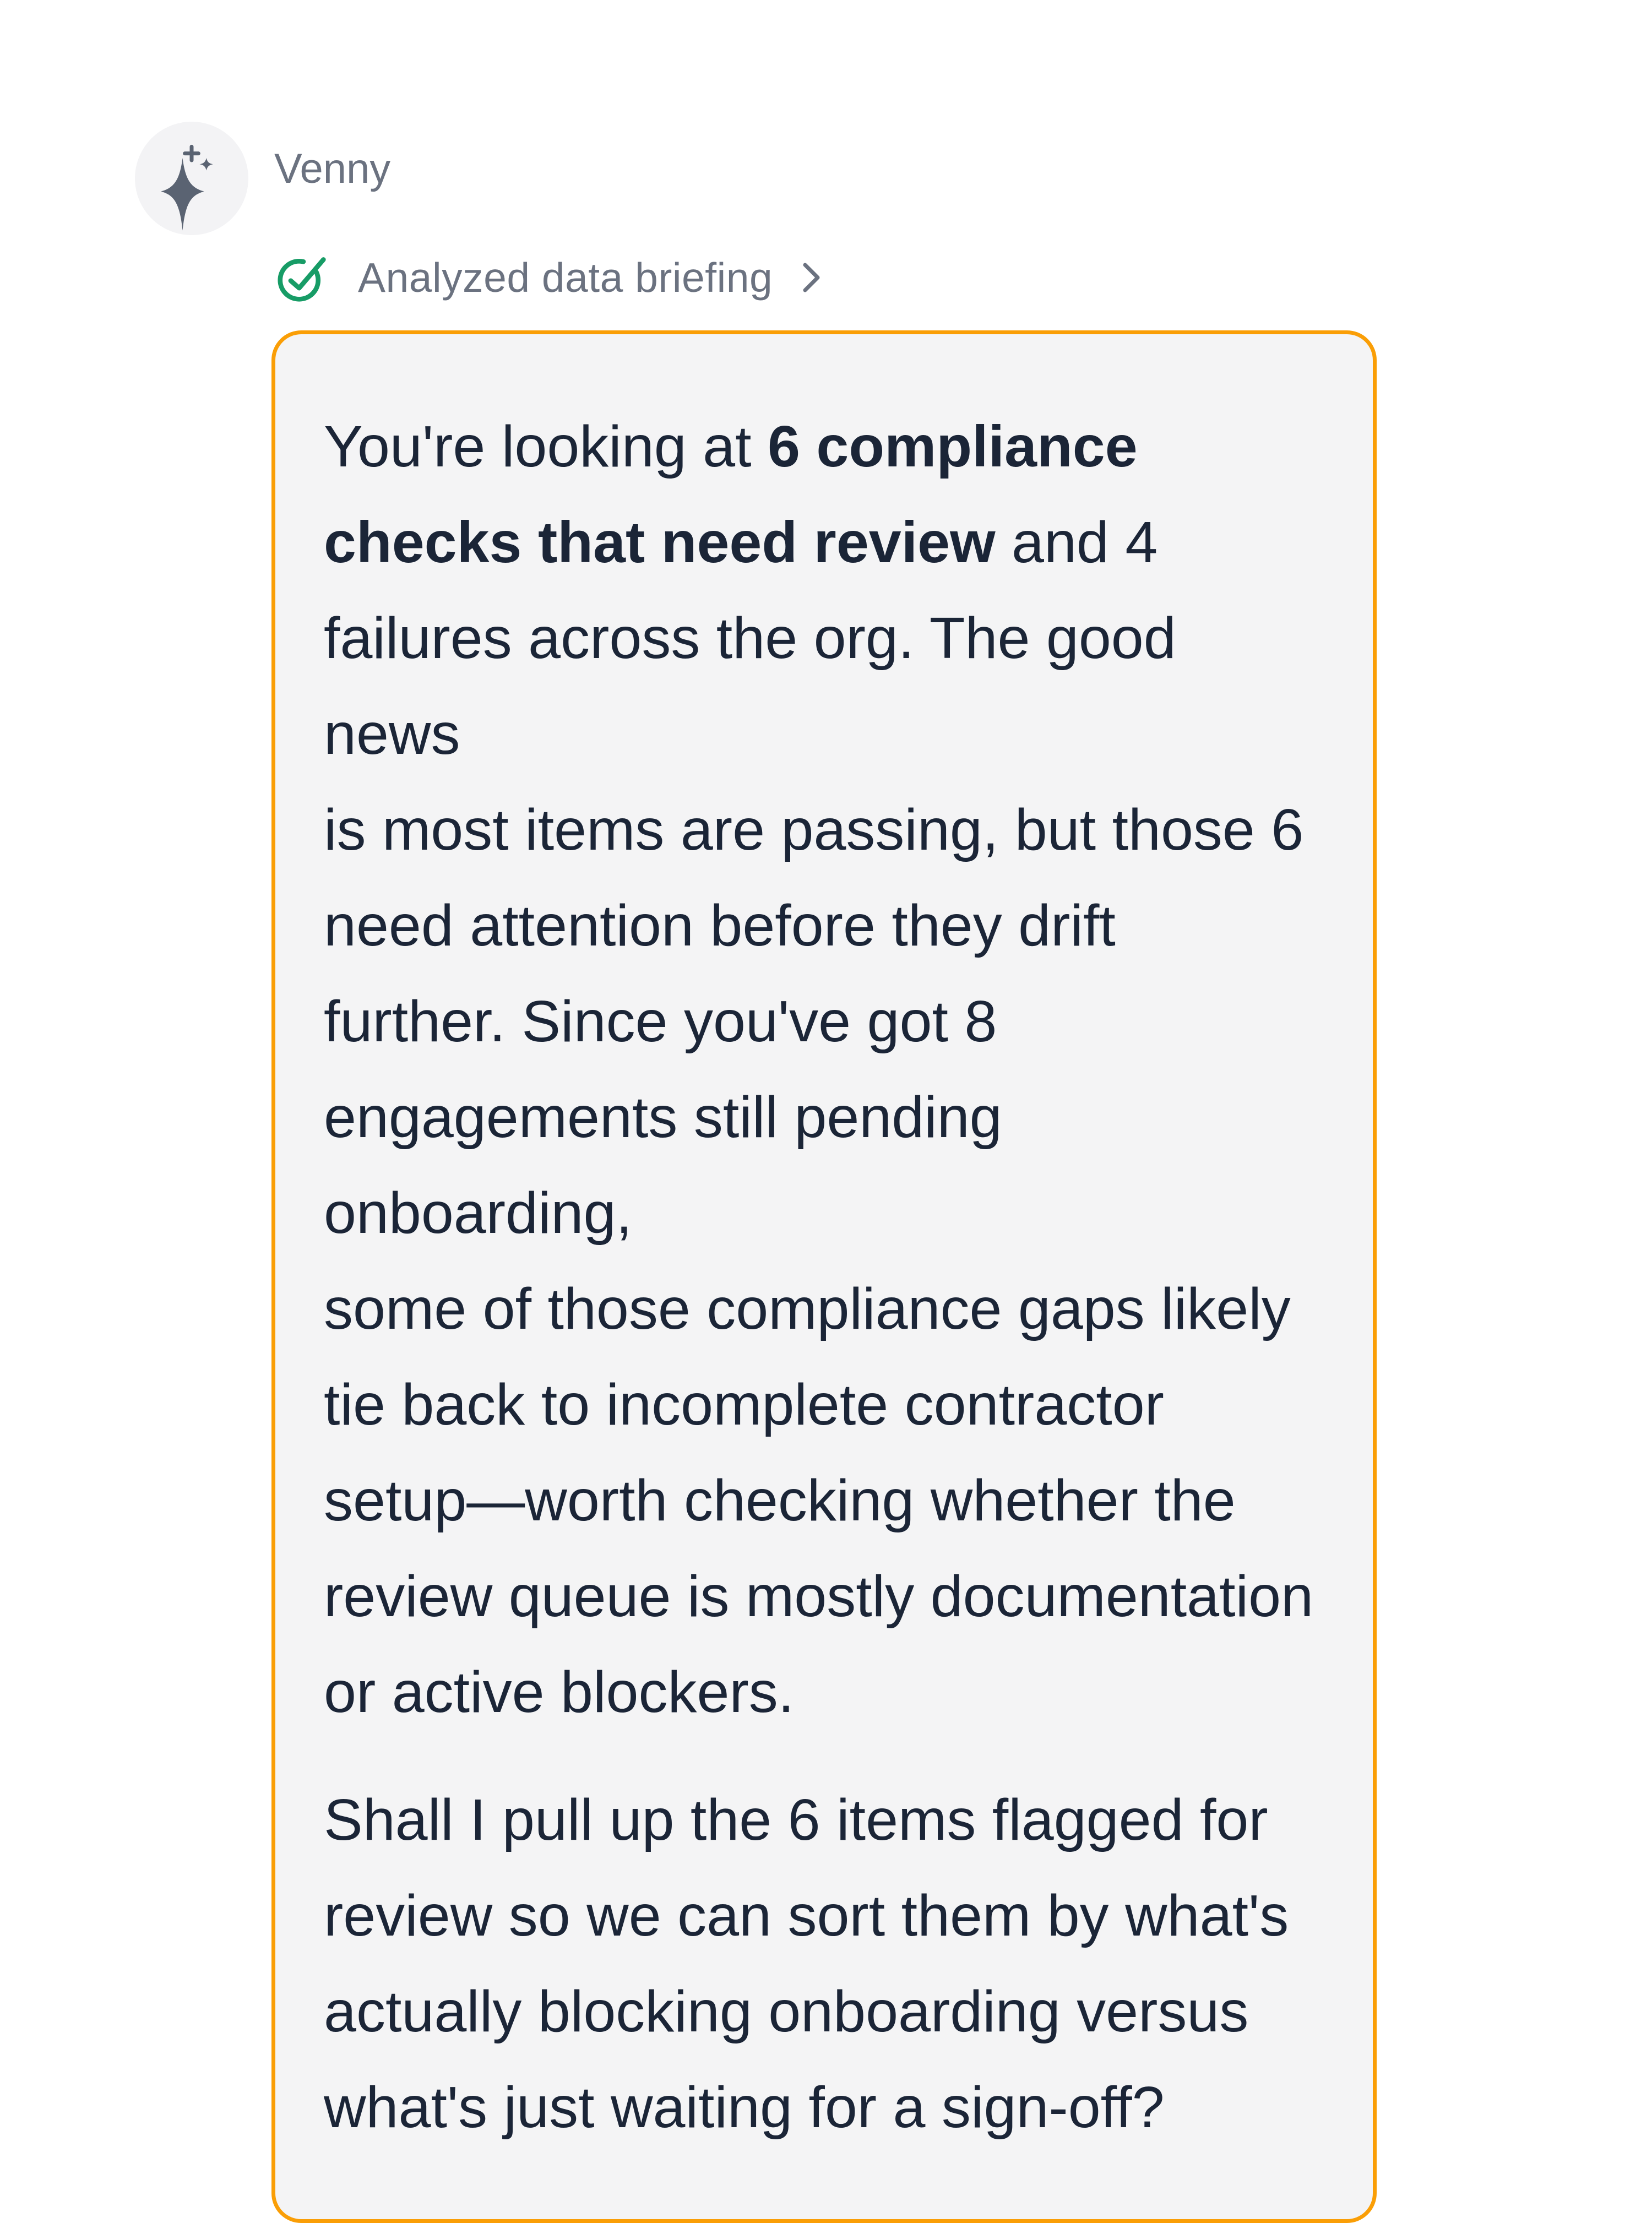 This screenshot has width=1652, height=2223. I want to click on tool-status-label: Analyzed data briefing, so click(565, 277).